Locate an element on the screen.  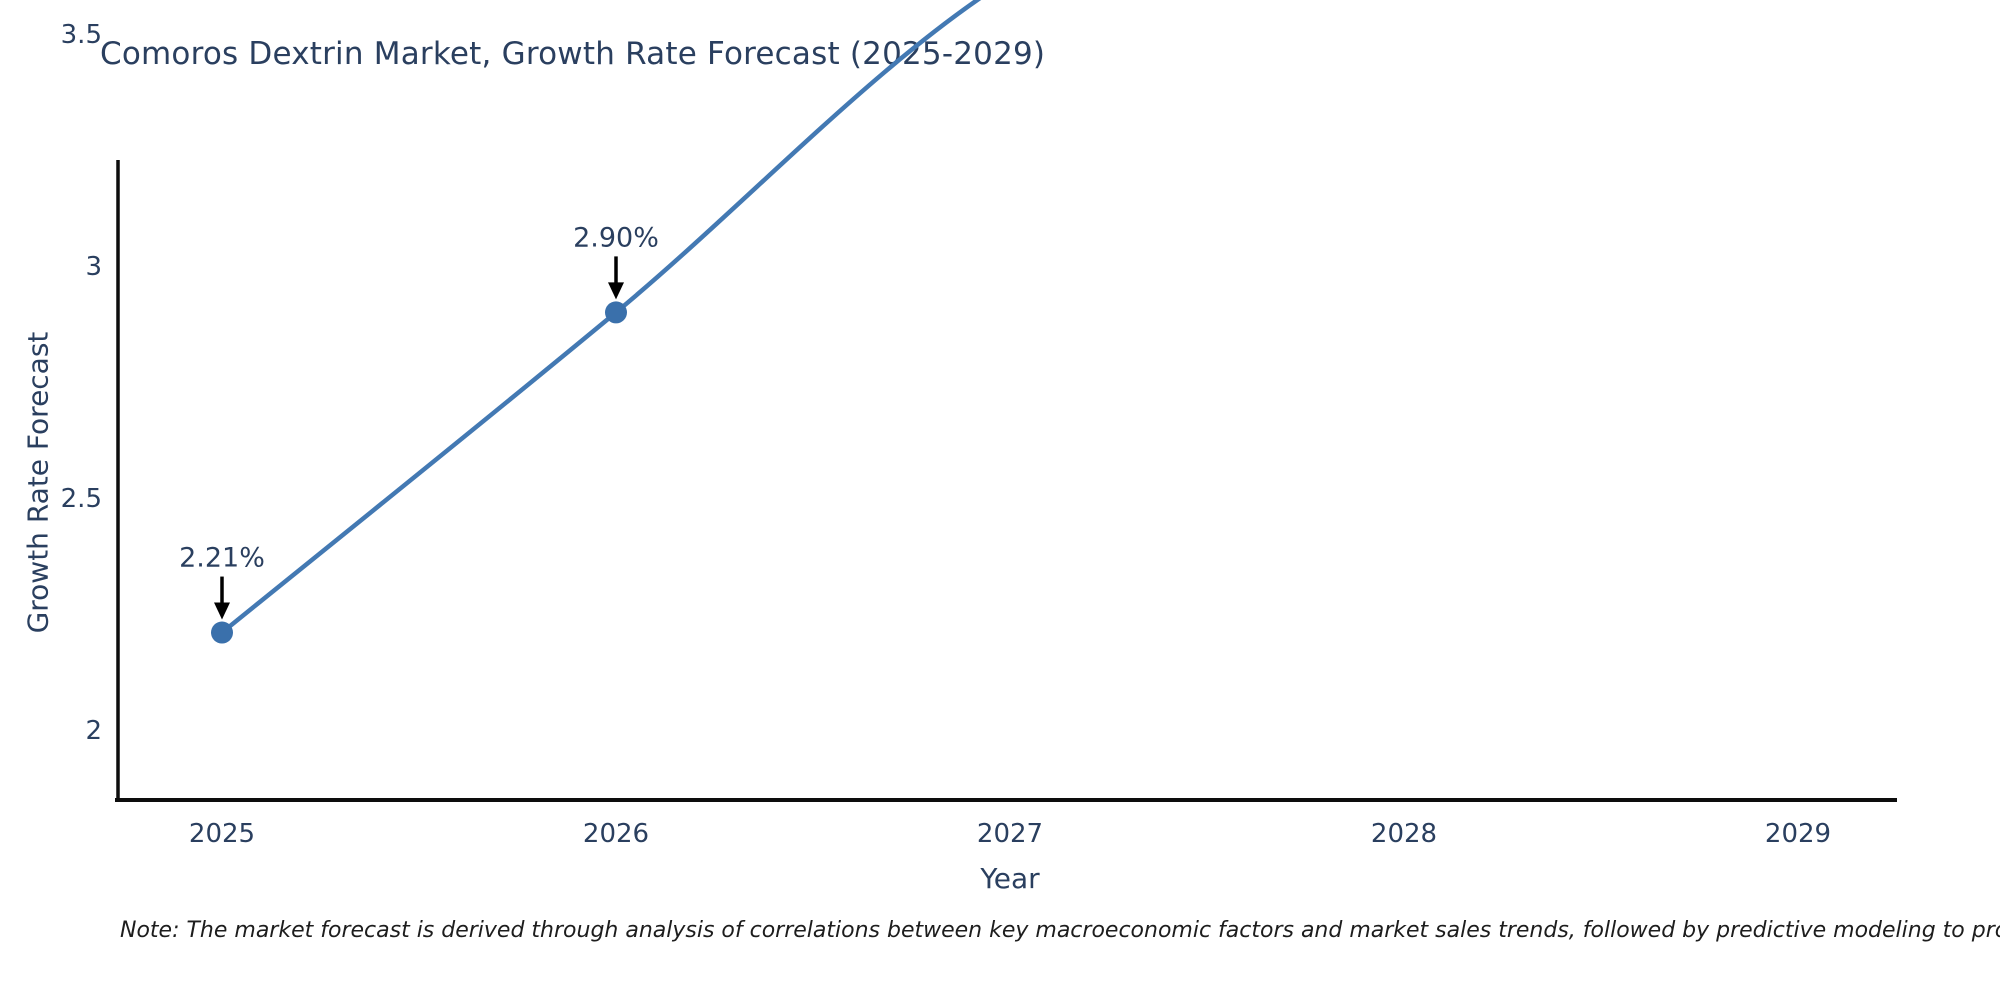
y-tick-label: 3 is located at coordinates (93, 267).